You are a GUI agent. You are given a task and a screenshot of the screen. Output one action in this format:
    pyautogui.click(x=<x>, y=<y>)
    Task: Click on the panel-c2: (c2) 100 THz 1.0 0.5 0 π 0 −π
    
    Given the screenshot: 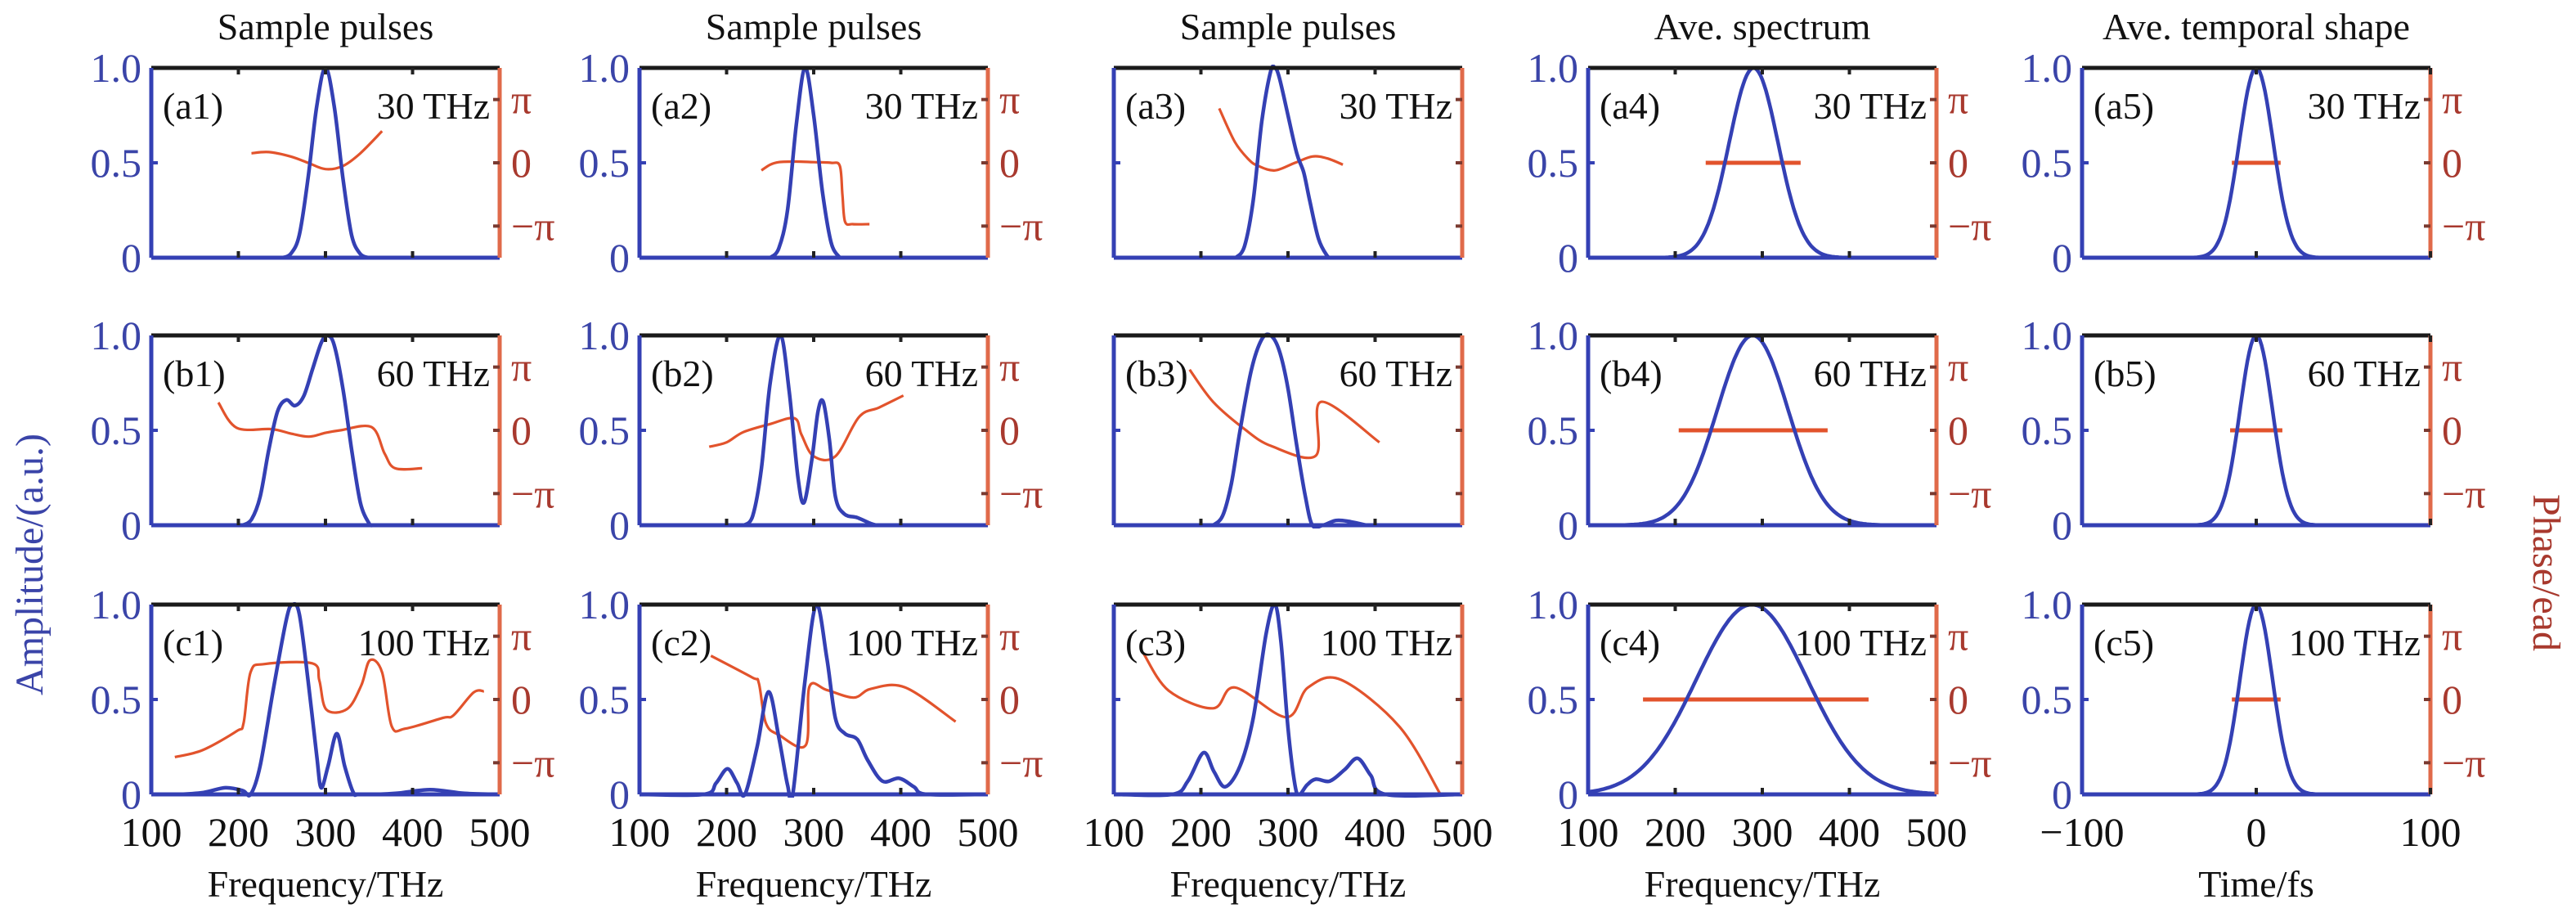 What is the action you would take?
    pyautogui.click(x=811, y=699)
    